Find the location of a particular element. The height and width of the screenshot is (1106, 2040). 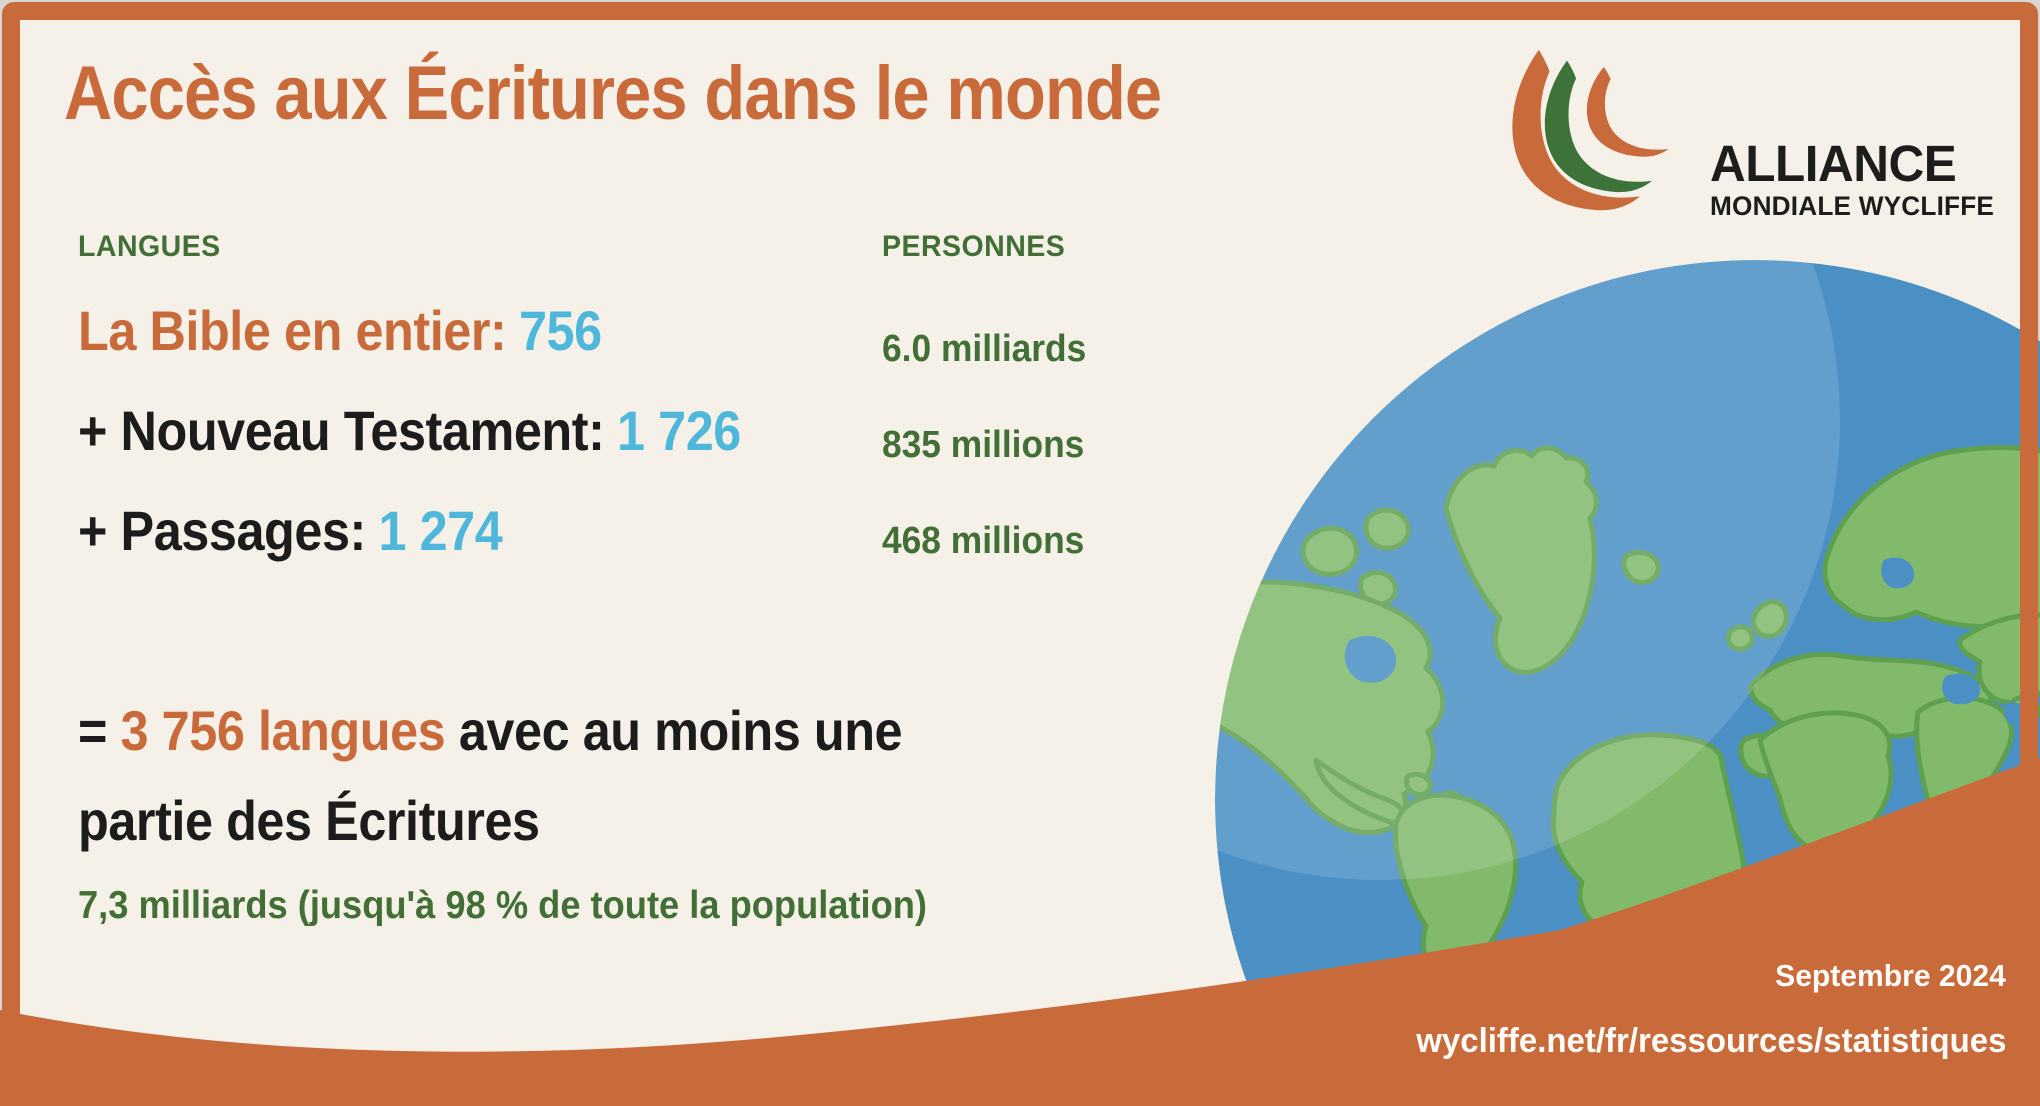

people-value: 835 millions is located at coordinates (983, 445).